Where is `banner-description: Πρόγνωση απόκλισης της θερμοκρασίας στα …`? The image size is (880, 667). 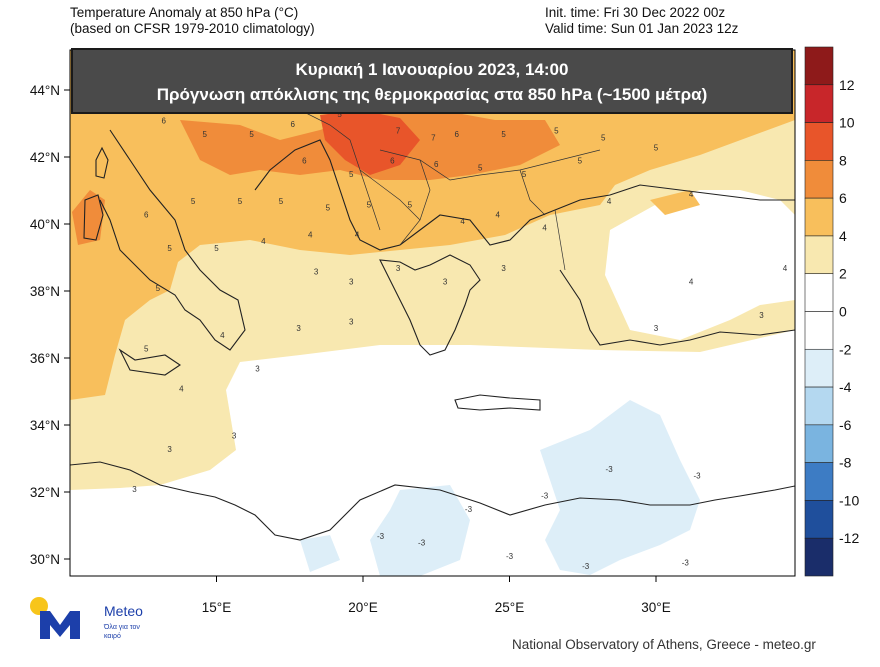 banner-description: Πρόγνωση απόκλισης της θερμοκρασίας στα … is located at coordinates (432, 94).